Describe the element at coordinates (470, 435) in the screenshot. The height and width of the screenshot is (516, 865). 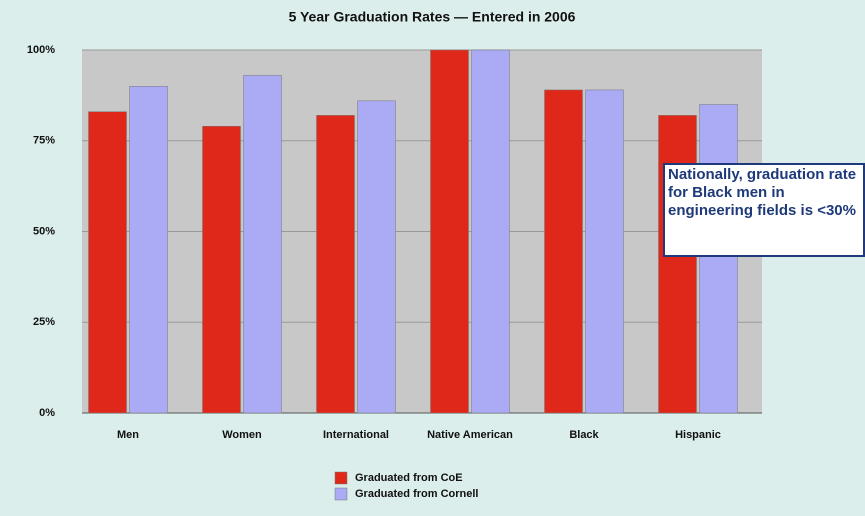
I see `x-tick-label: Native American` at that location.